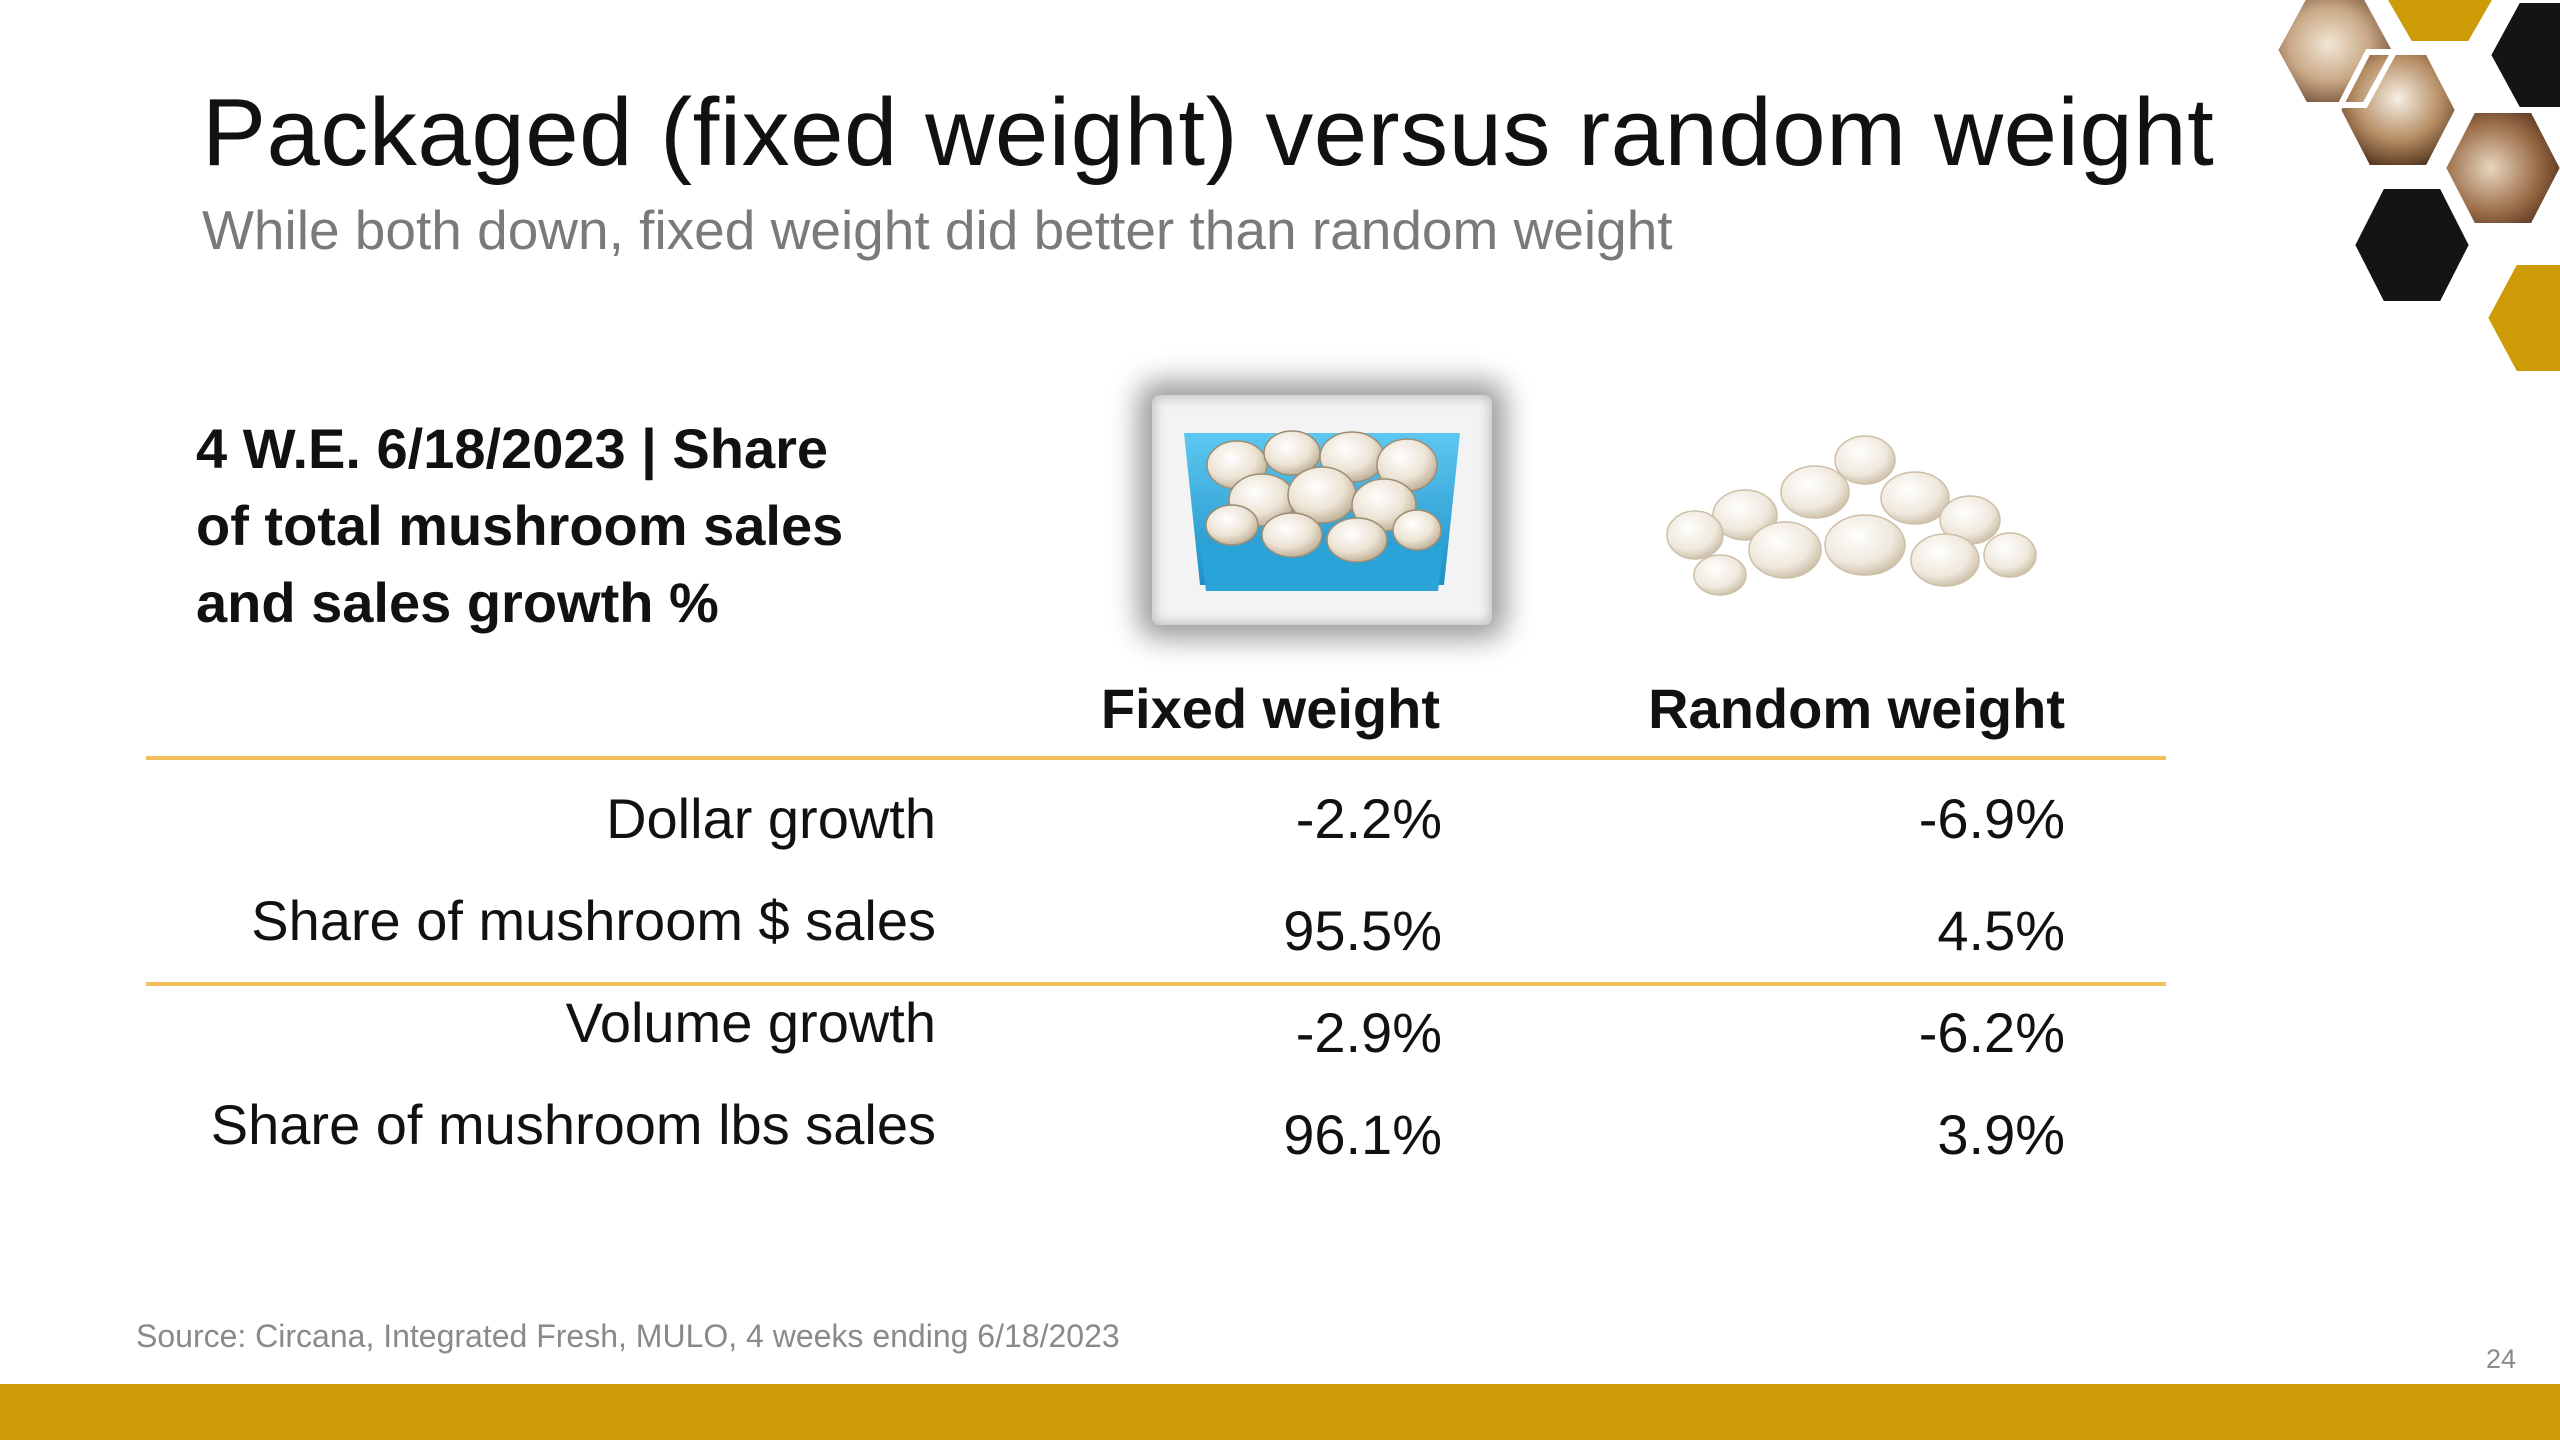 This screenshot has height=1440, width=2560. Describe the element at coordinates (771, 818) in the screenshot. I see `row-label-dollar-growth: Dollar growth` at that location.